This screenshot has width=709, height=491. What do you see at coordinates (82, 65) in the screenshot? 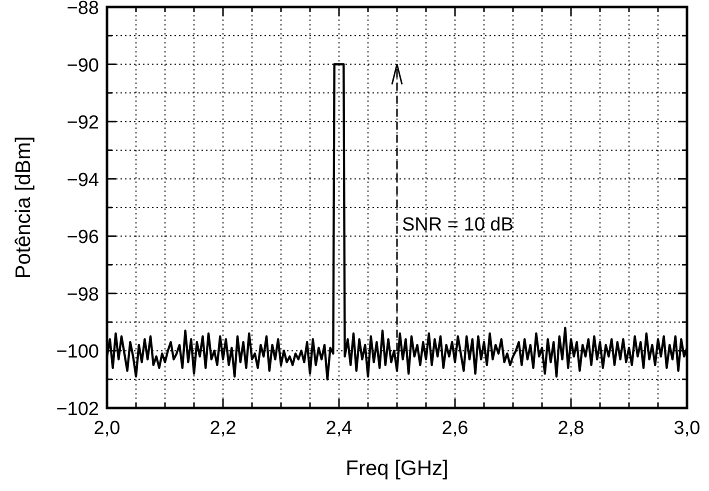
I see `y-tick-label: −90` at bounding box center [82, 65].